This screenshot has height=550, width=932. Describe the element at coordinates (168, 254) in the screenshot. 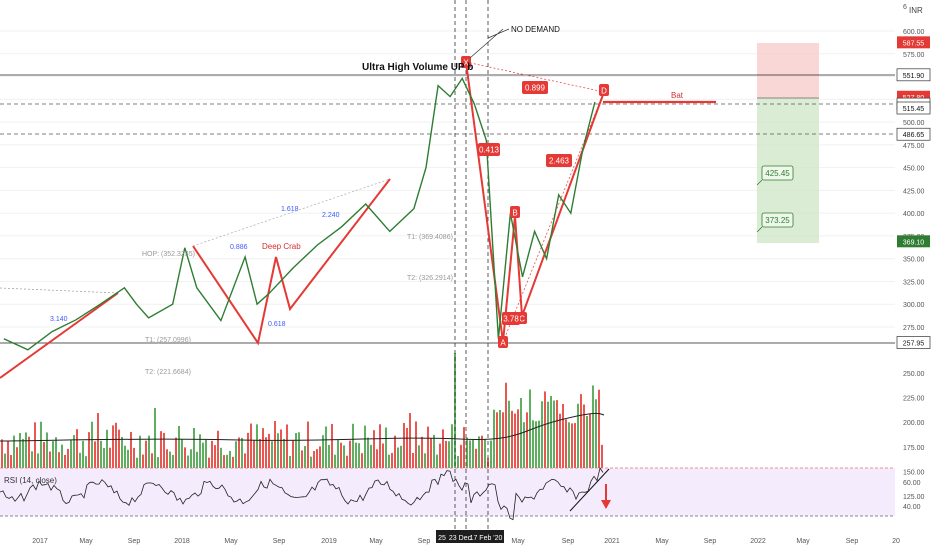

I see `hop-label: HOP: (352.3235)` at that location.